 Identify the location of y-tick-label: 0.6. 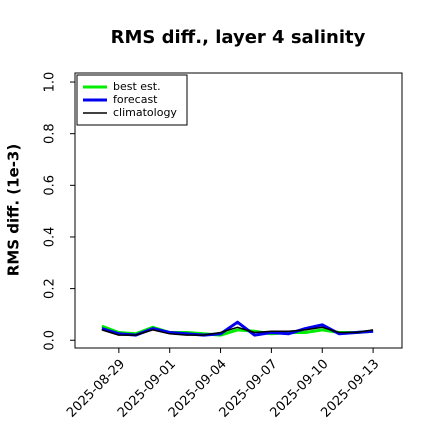
(50, 185).